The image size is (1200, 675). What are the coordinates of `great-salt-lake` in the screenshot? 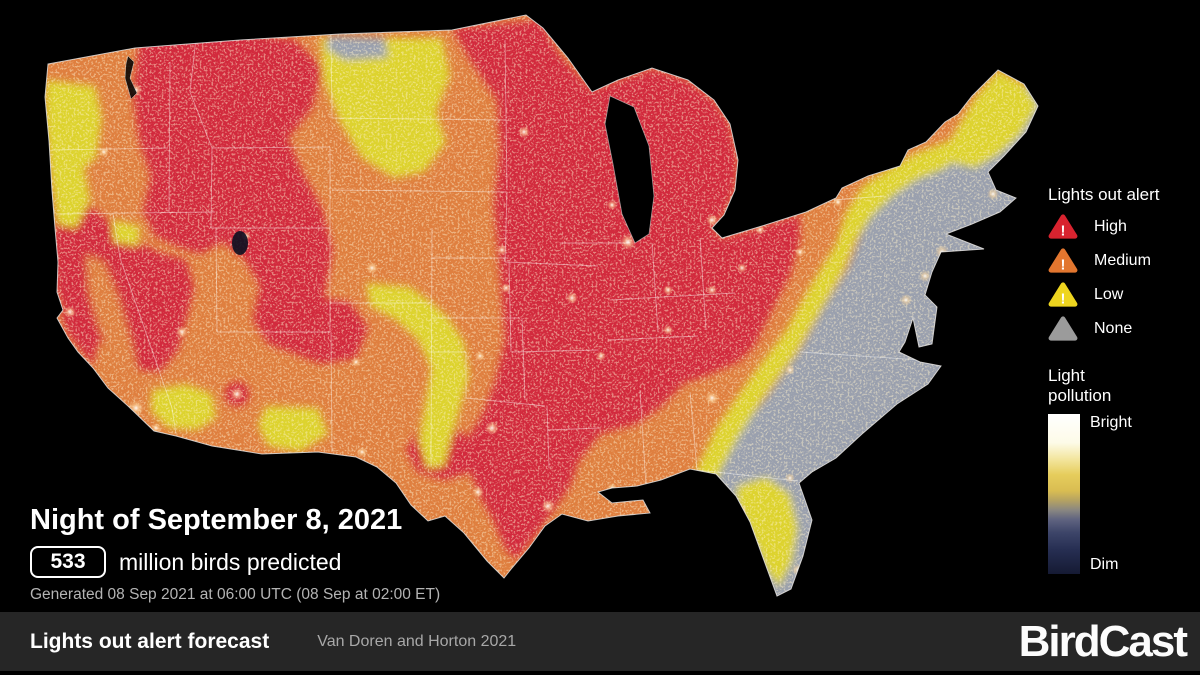 It's located at (240, 243).